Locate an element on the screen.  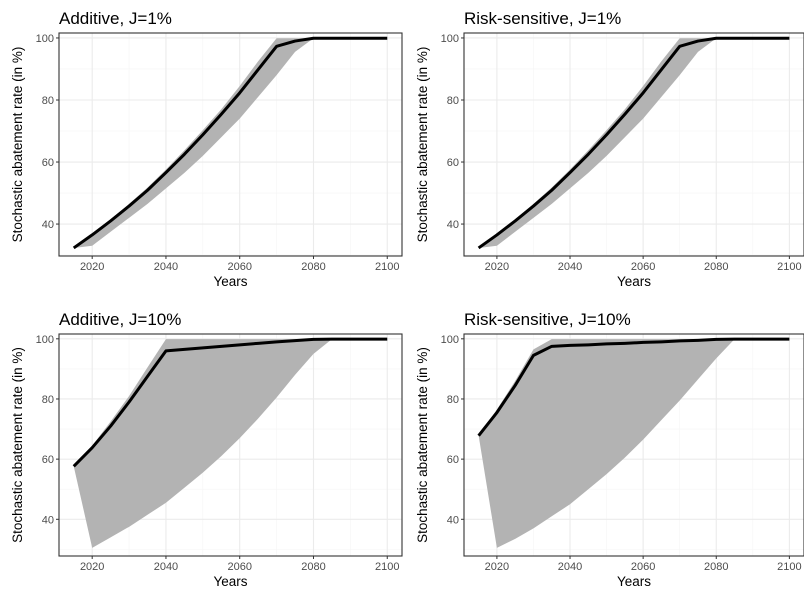
panel-title: Risk-sensitive, J=10% is located at coordinates (547, 319).